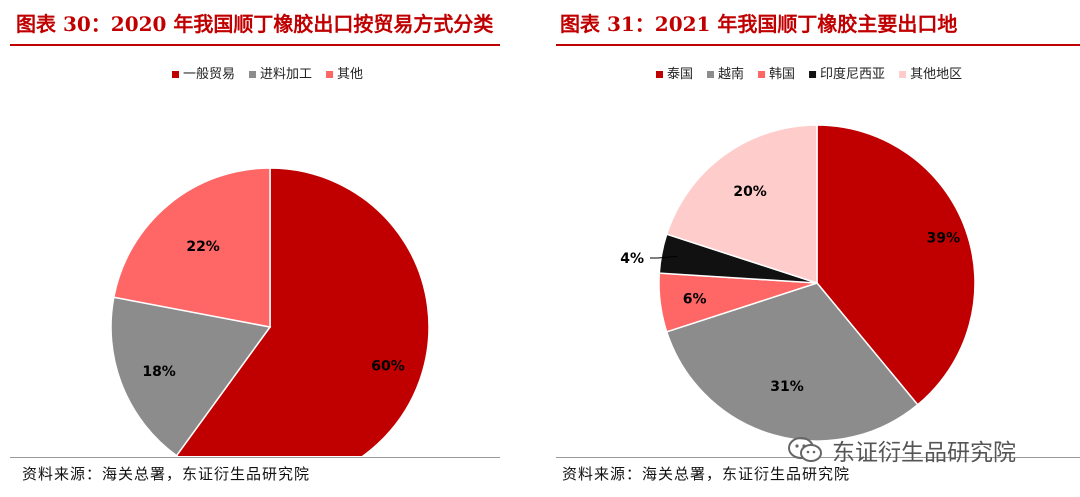  I want to click on data-label: 22%, so click(203, 247).